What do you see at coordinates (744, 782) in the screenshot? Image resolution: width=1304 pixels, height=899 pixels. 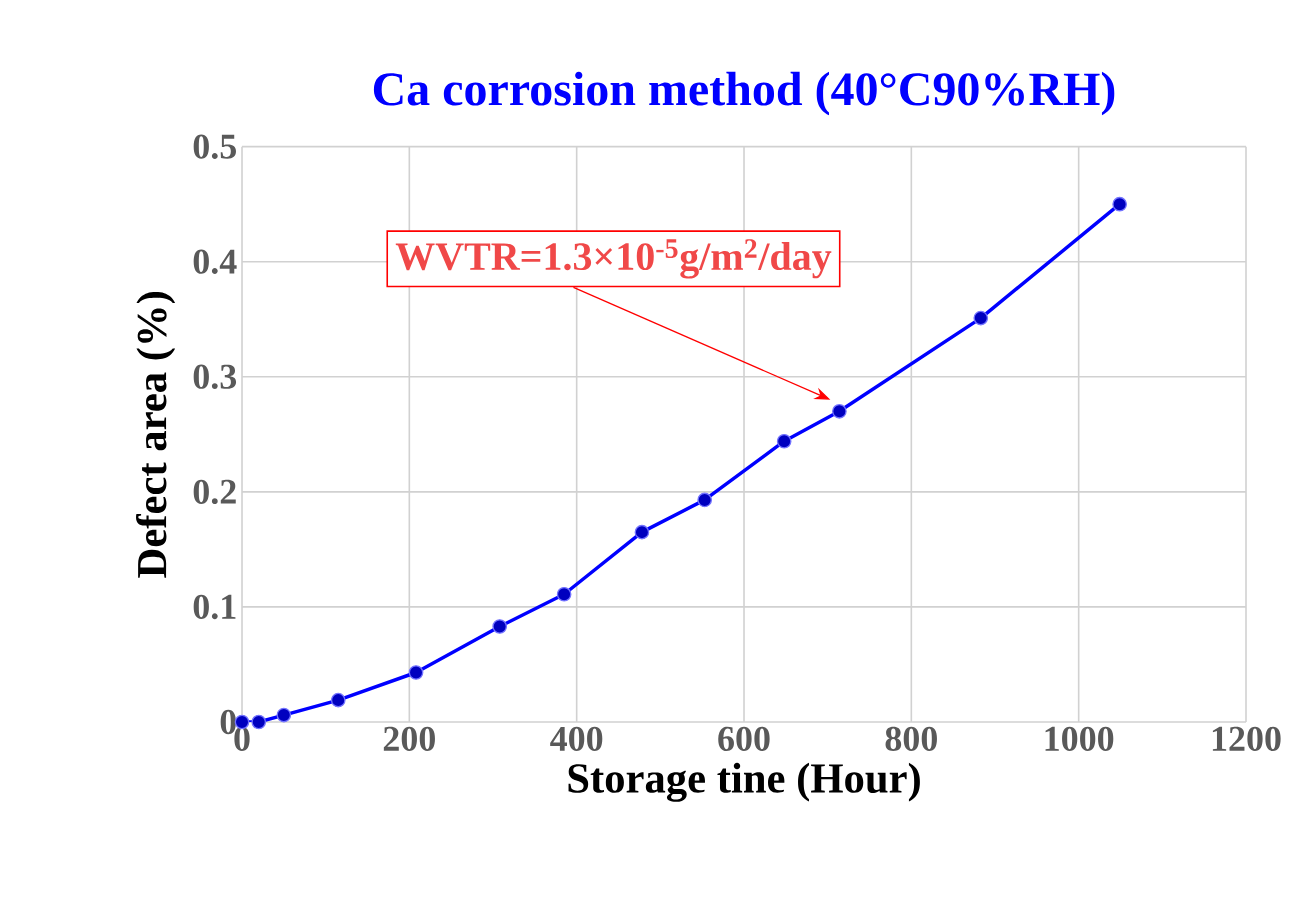 I see `x-axis-title: Storage tine (Hour)` at bounding box center [744, 782].